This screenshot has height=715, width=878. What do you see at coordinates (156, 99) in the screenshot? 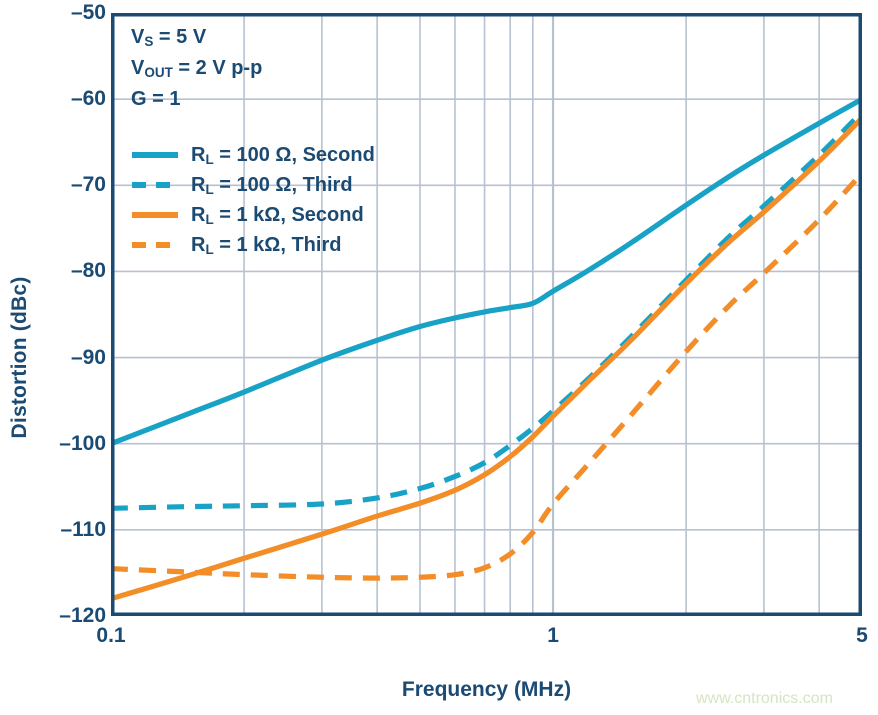
I see `annotation-line: G = 1` at bounding box center [156, 99].